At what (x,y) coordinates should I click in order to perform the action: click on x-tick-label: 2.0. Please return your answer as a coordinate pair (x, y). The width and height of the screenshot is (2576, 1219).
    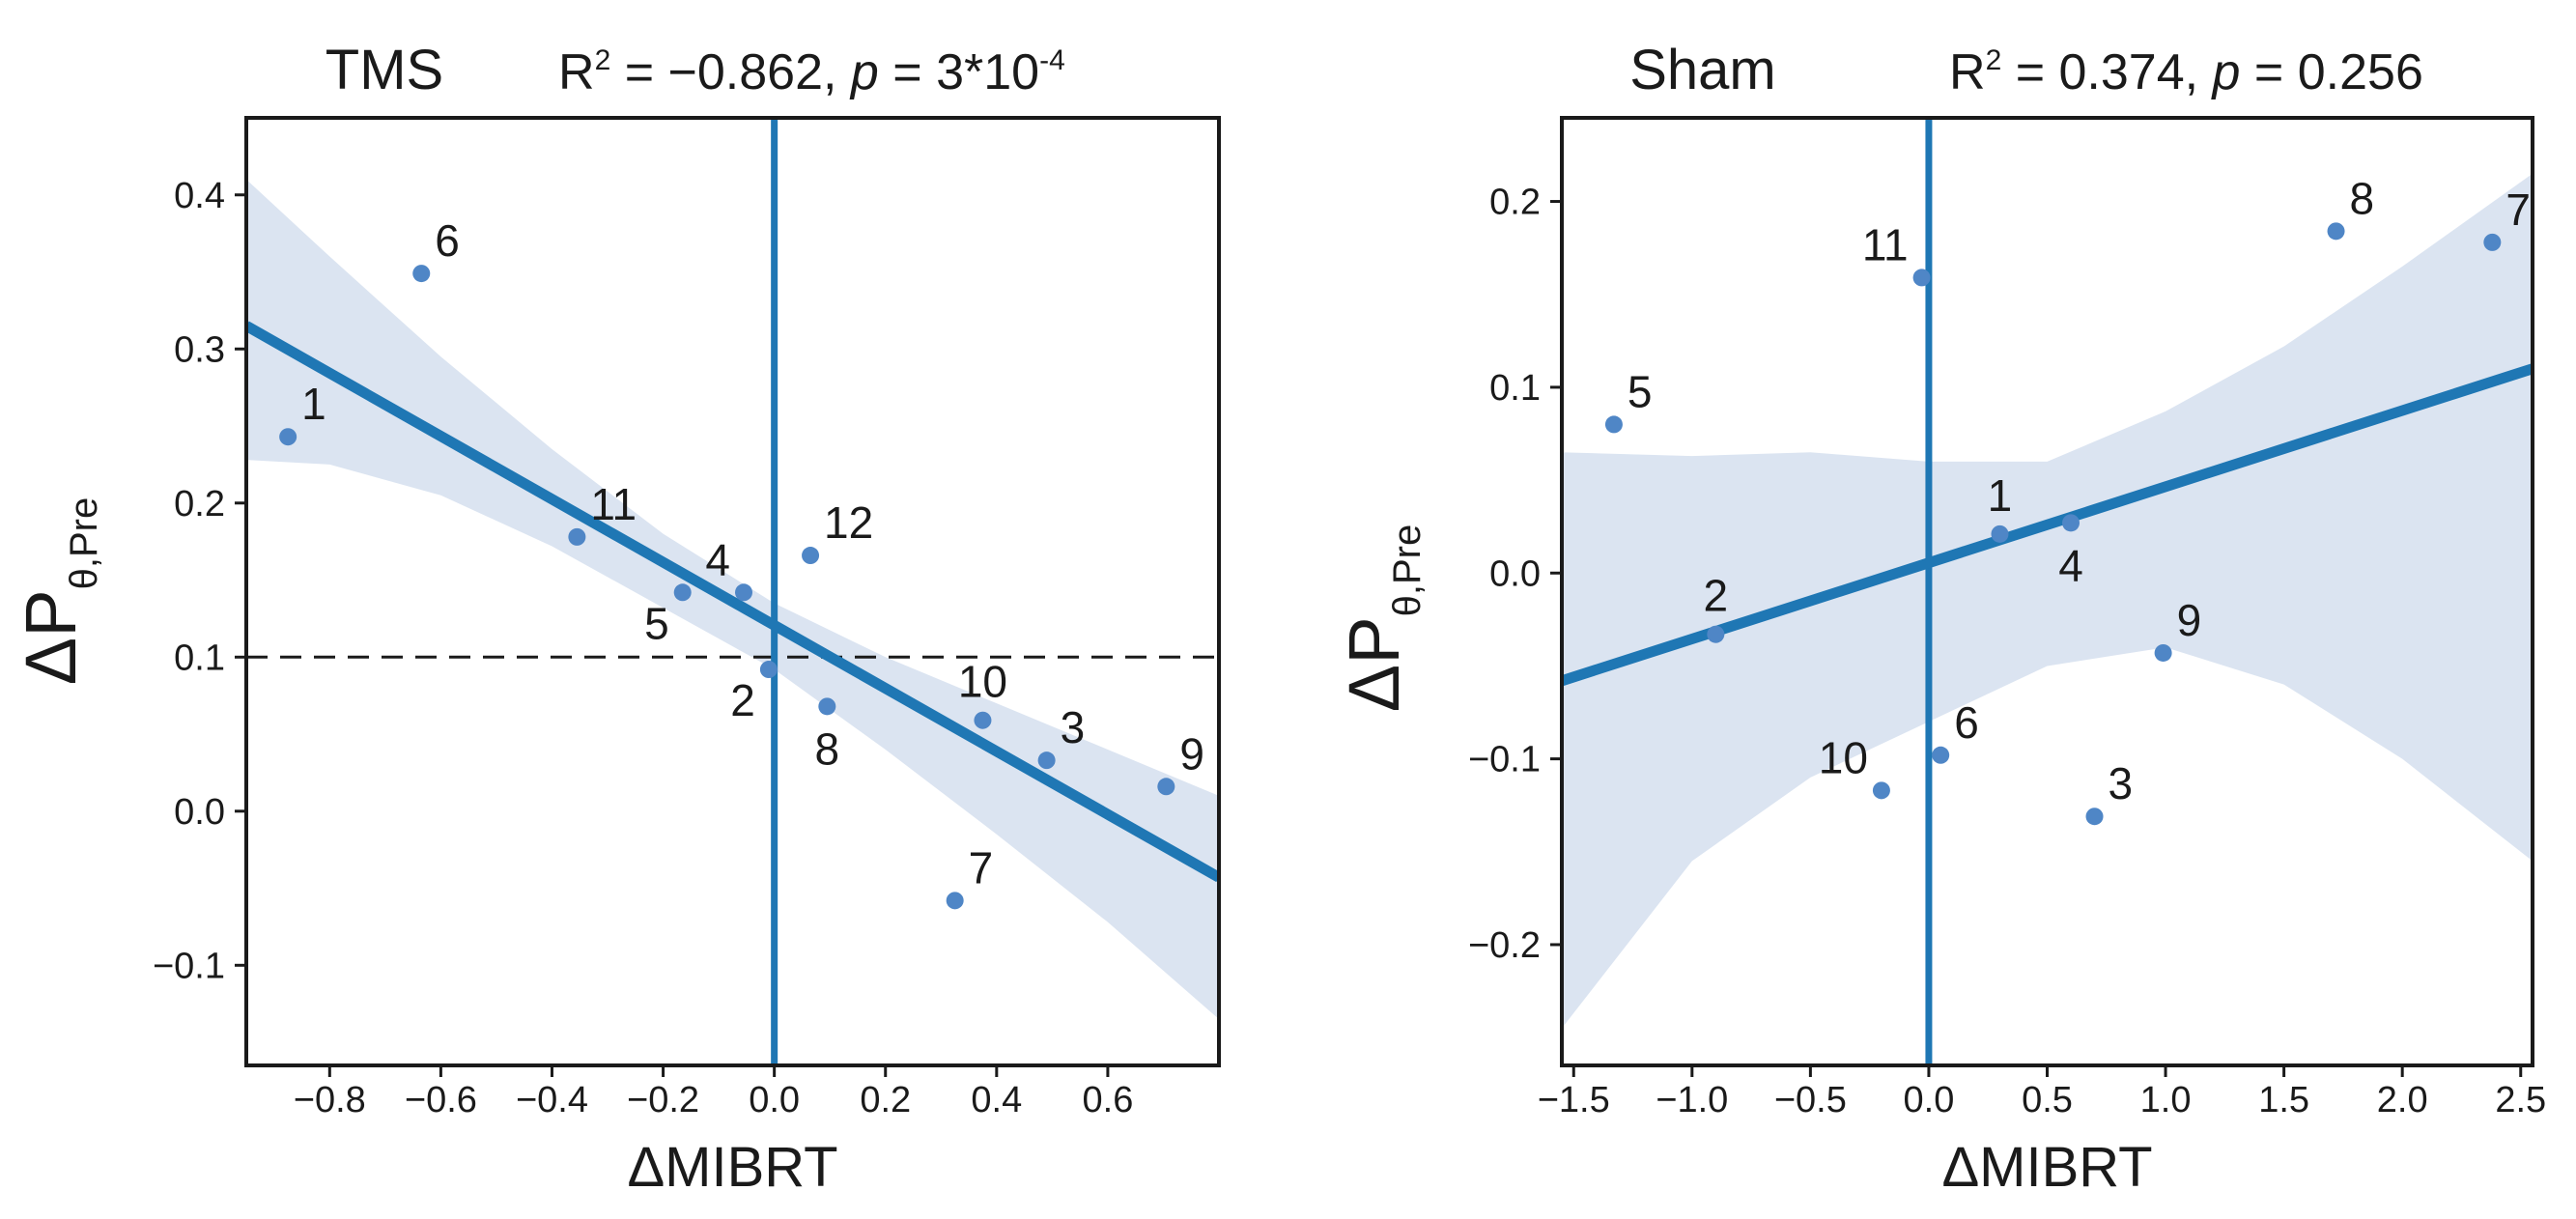
    Looking at the image, I should click on (2402, 1100).